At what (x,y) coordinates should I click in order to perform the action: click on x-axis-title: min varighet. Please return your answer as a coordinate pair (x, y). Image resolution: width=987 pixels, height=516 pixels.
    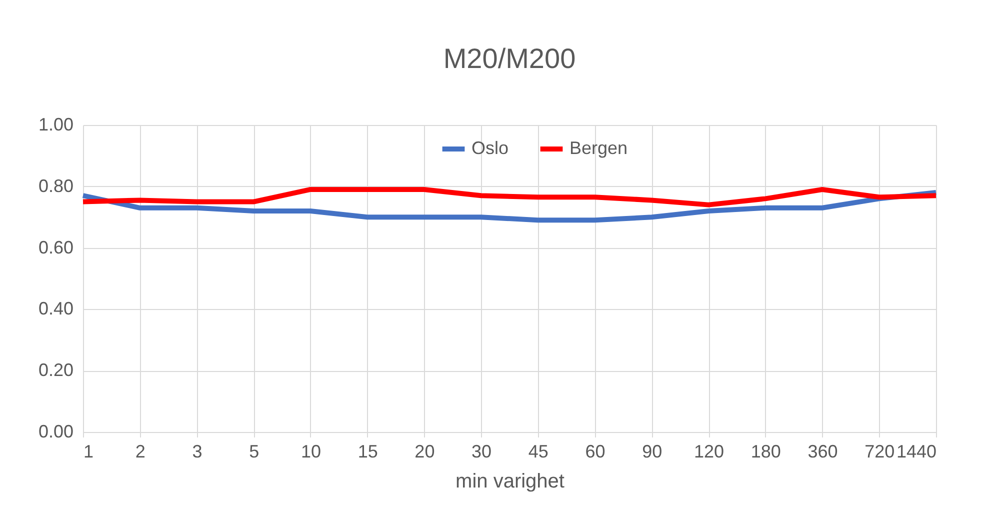
    Looking at the image, I should click on (510, 481).